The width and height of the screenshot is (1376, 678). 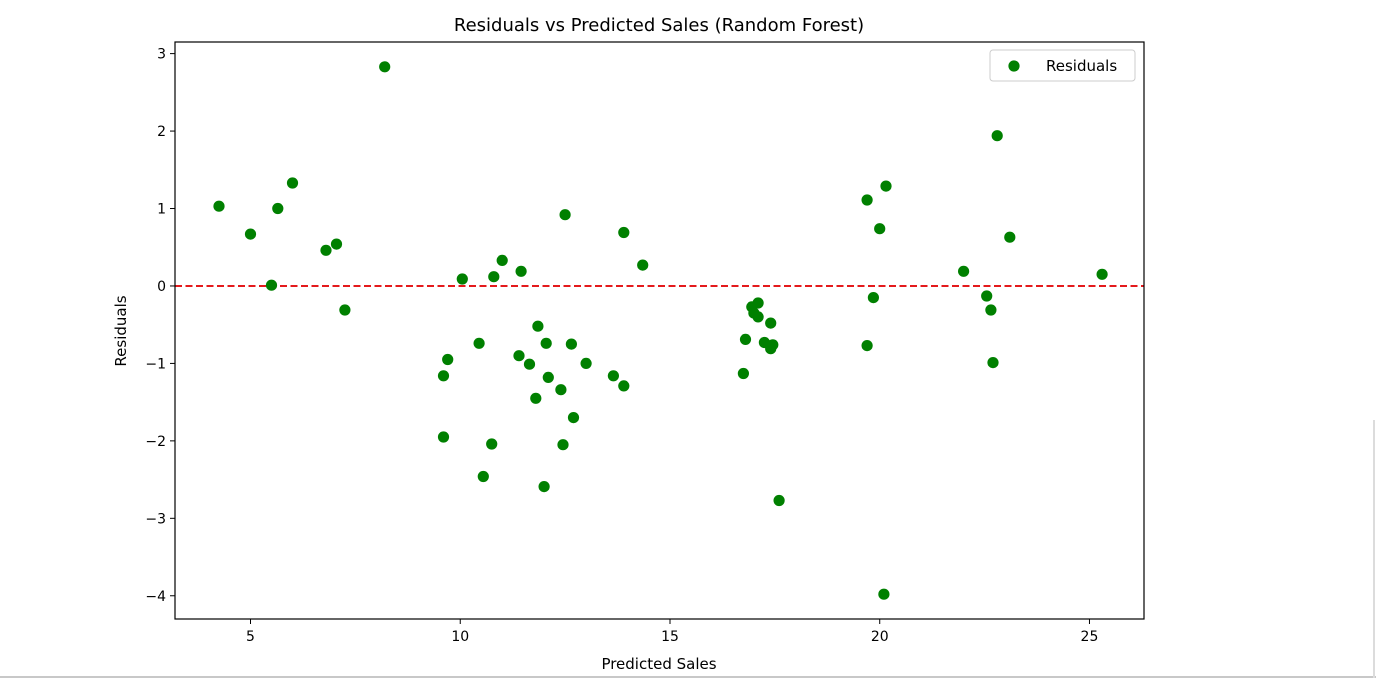 I want to click on y-tick-label: −1, so click(x=155, y=364).